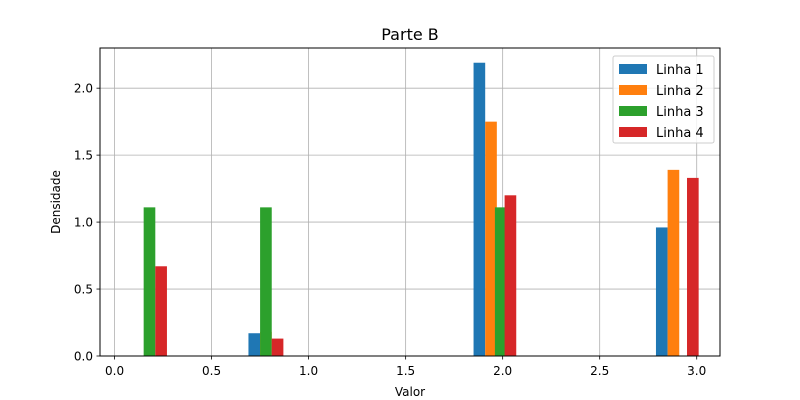 The width and height of the screenshot is (800, 400). I want to click on y-tick-label: 1.0, so click(83, 223).